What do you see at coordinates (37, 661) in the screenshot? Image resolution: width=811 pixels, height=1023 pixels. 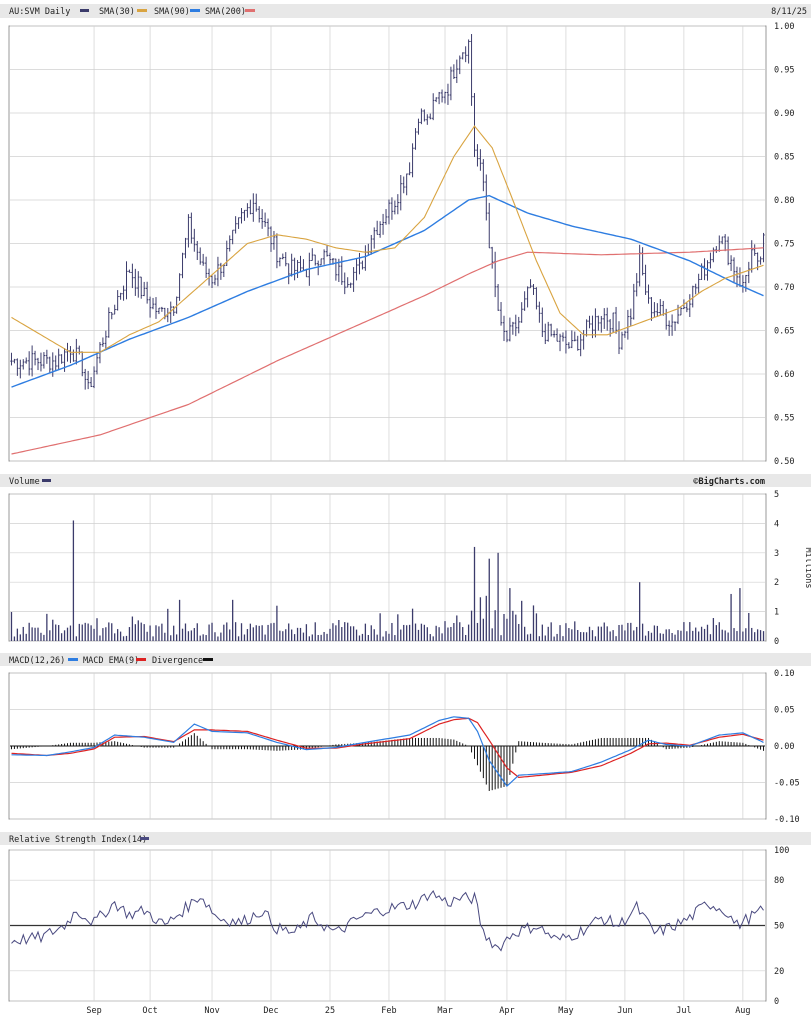 I see `macd-legend-label: MACD(12,26)` at bounding box center [37, 661].